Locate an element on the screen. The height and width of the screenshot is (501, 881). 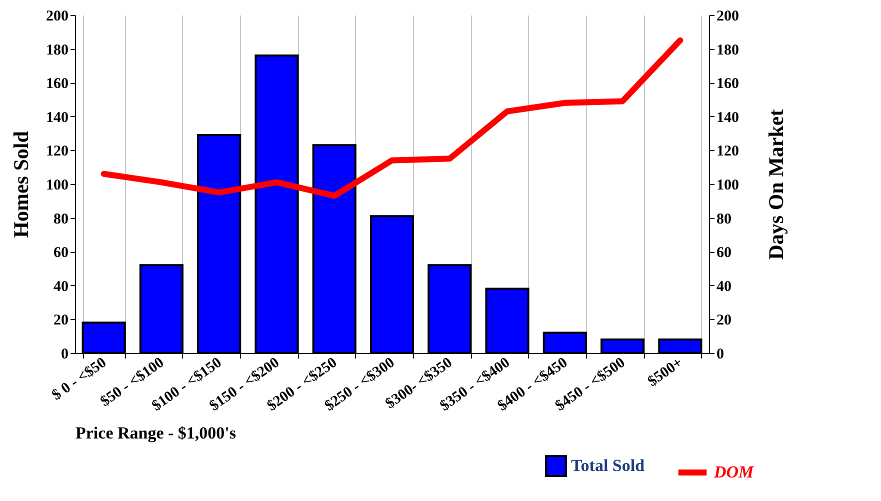
y-tick-label: 40 is located at coordinates (61, 286).